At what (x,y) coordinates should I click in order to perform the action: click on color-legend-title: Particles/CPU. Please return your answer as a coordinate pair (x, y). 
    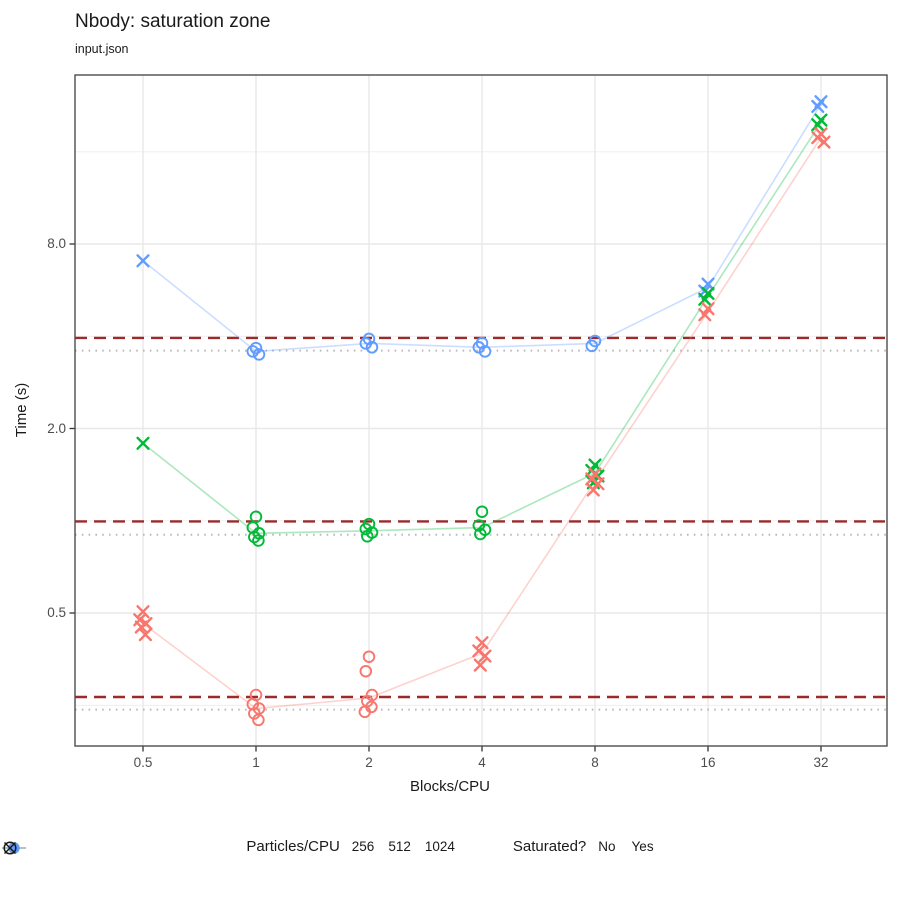
    Looking at the image, I should click on (293, 846).